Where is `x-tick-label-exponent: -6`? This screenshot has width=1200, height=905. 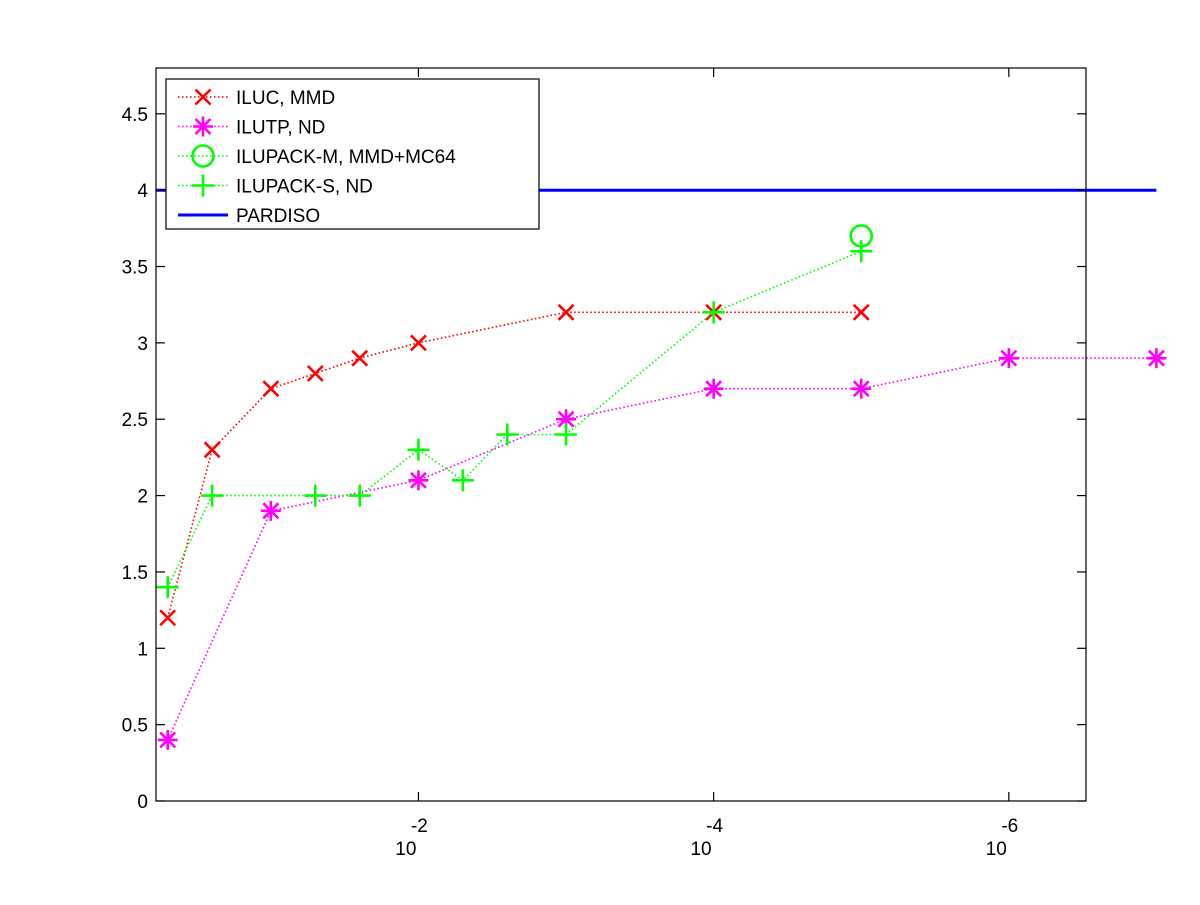 x-tick-label-exponent: -6 is located at coordinates (1009, 826).